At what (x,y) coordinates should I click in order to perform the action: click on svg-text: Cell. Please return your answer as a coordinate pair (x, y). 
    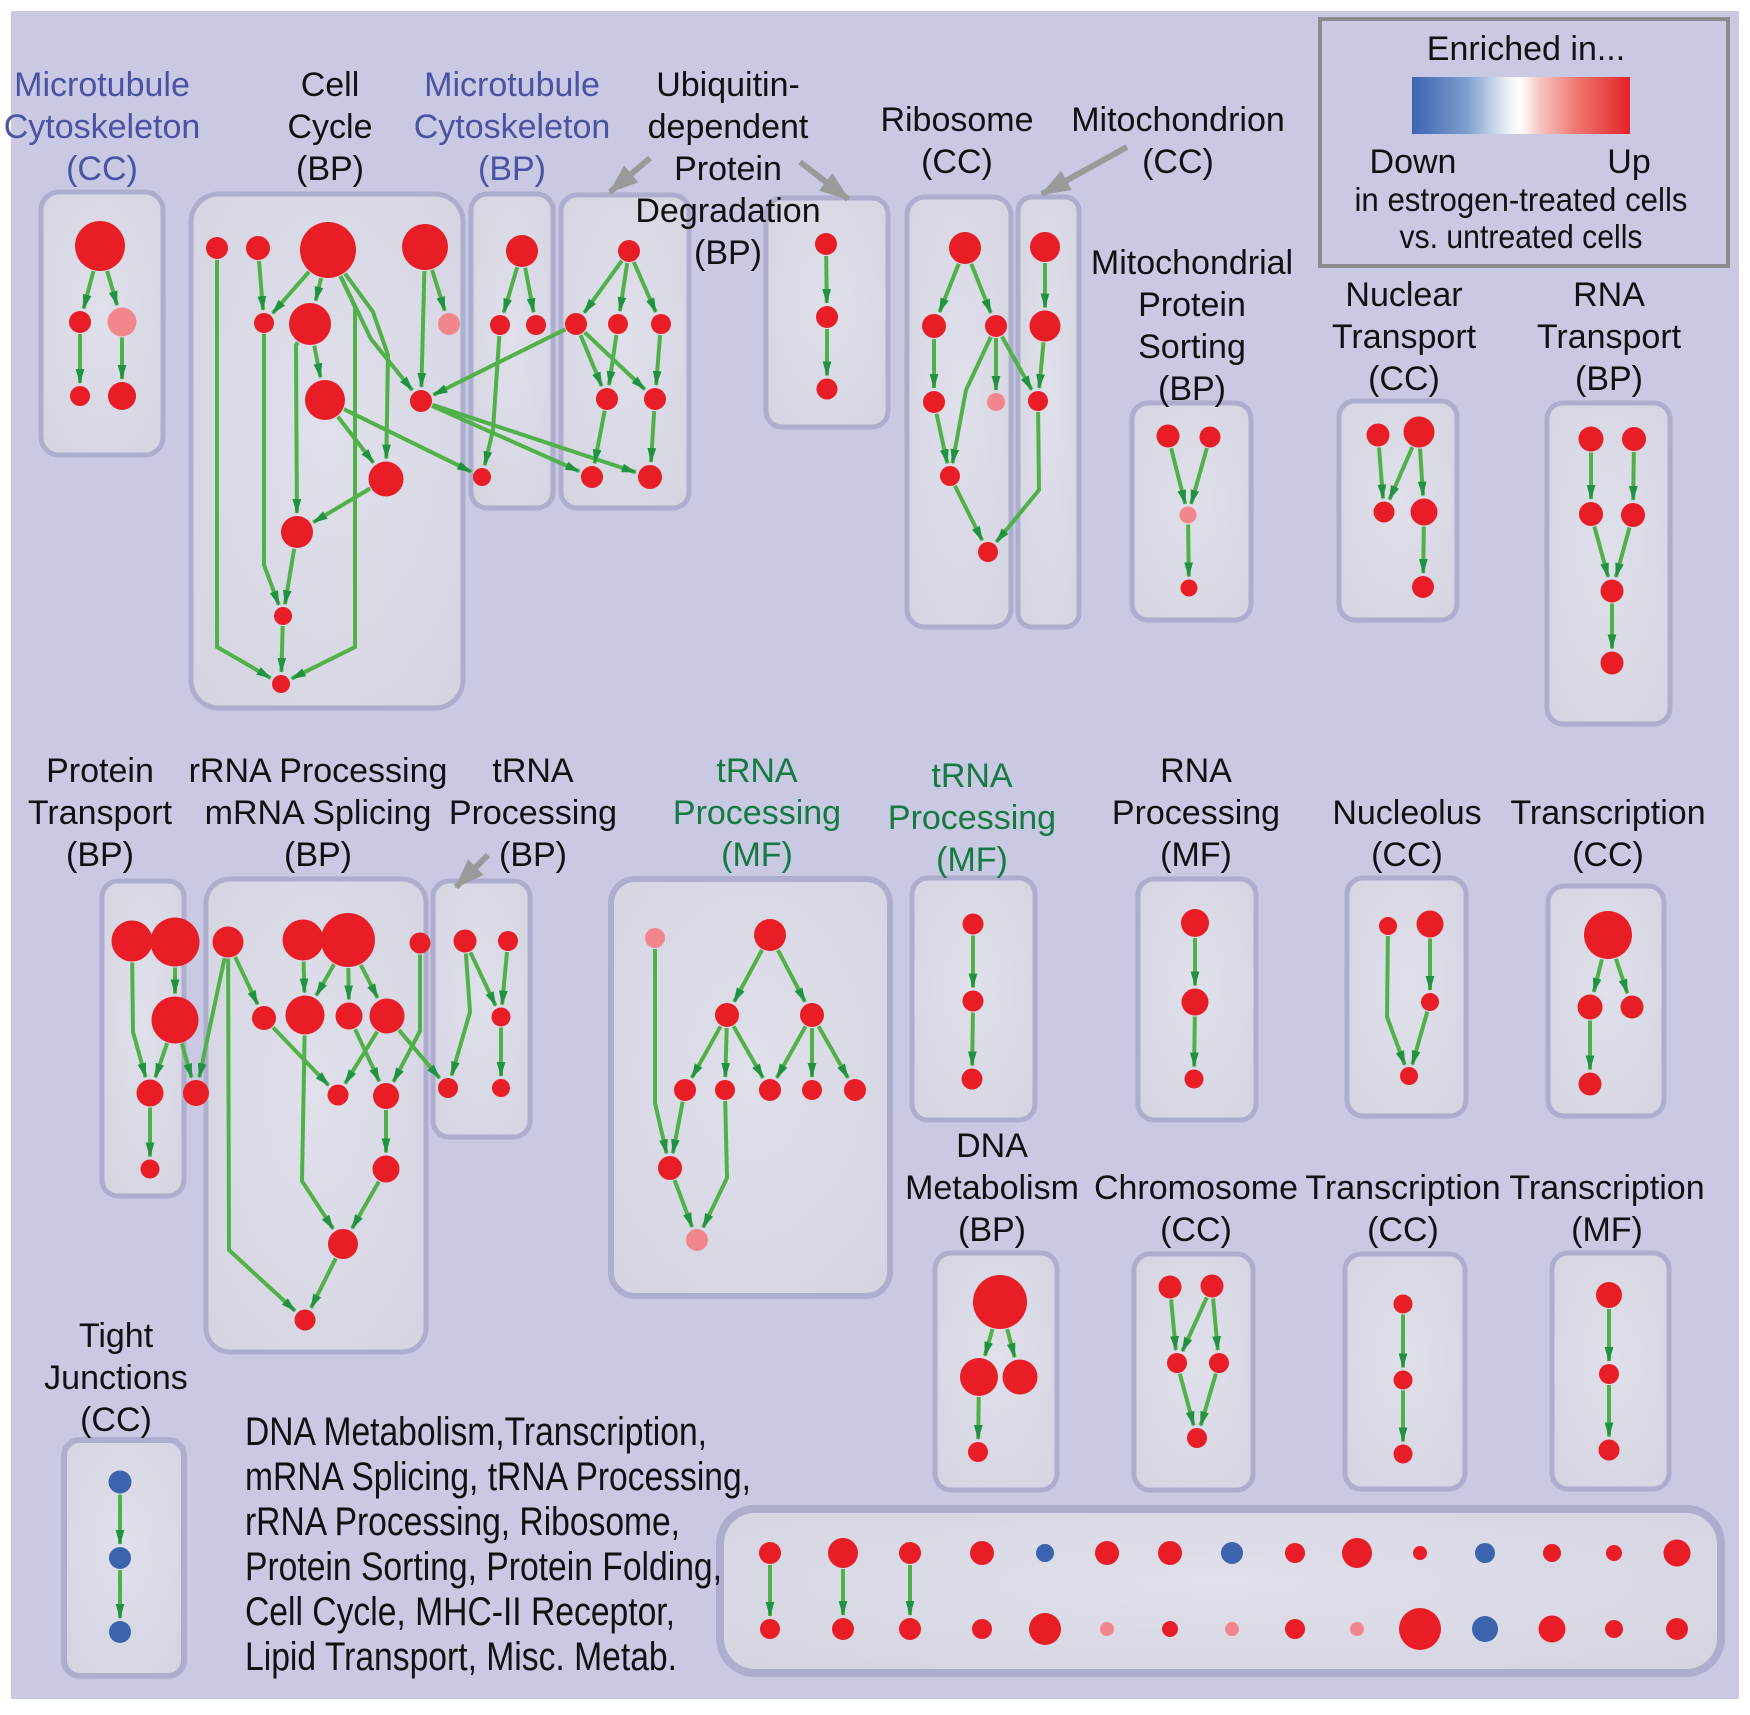
    Looking at the image, I should click on (330, 85).